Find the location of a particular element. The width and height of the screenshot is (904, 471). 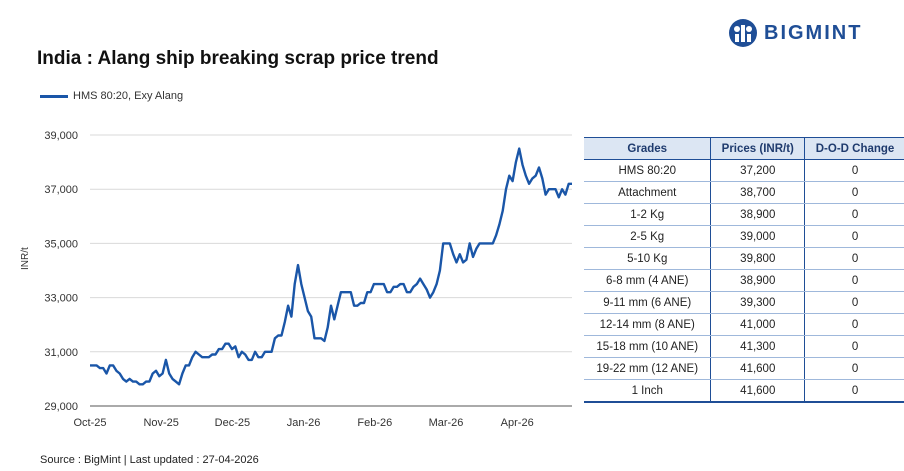

y-tick-label: 37,000 is located at coordinates (61, 190).